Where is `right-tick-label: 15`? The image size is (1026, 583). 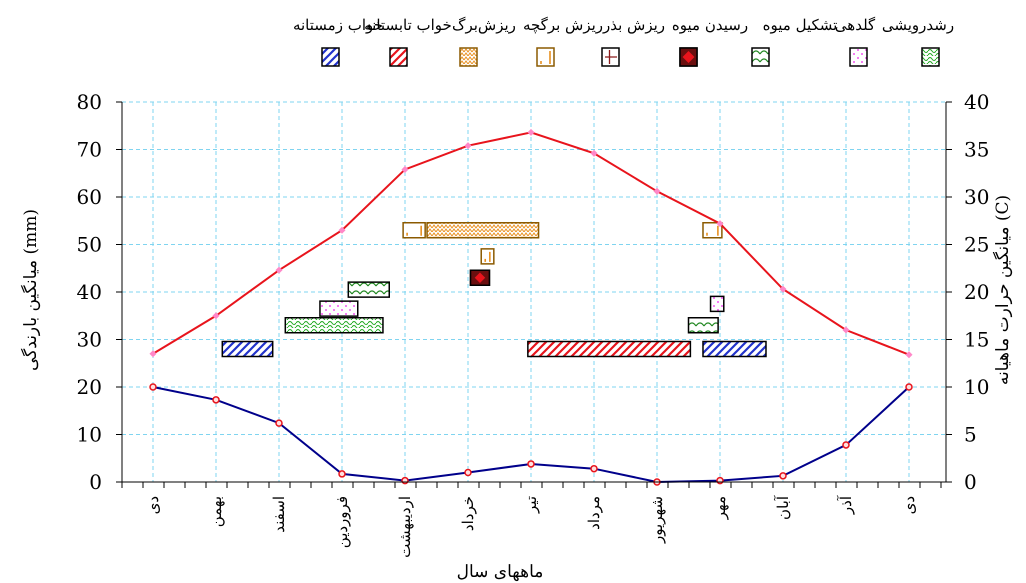 right-tick-label: 15 is located at coordinates (976, 340).